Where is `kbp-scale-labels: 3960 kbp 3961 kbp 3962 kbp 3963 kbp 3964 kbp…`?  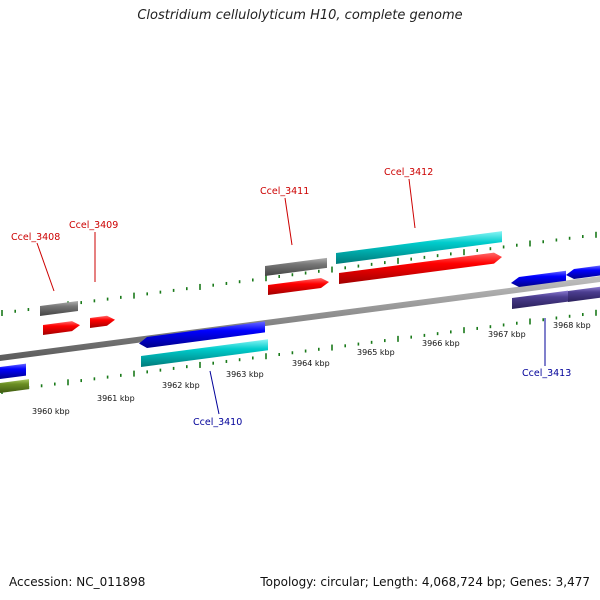
kbp-scale-labels: 3960 kbp 3961 kbp 3962 kbp 3963 kbp 3964 kbp… is located at coordinates (311, 368).